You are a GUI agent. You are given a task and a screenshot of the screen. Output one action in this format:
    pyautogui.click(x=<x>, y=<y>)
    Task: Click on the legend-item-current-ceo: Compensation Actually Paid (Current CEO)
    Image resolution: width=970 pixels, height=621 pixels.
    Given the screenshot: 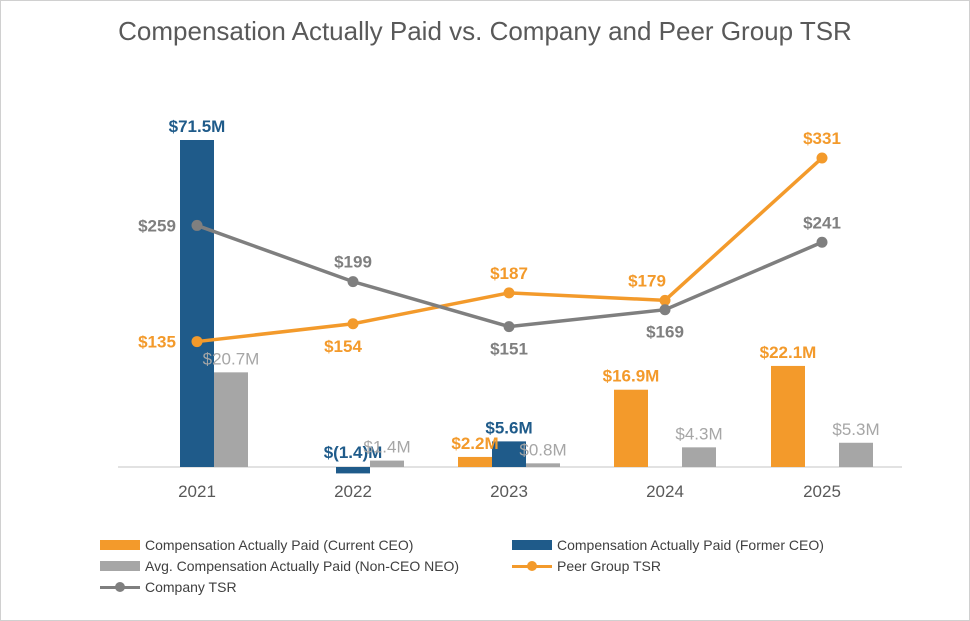 What is the action you would take?
    pyautogui.click(x=256, y=545)
    